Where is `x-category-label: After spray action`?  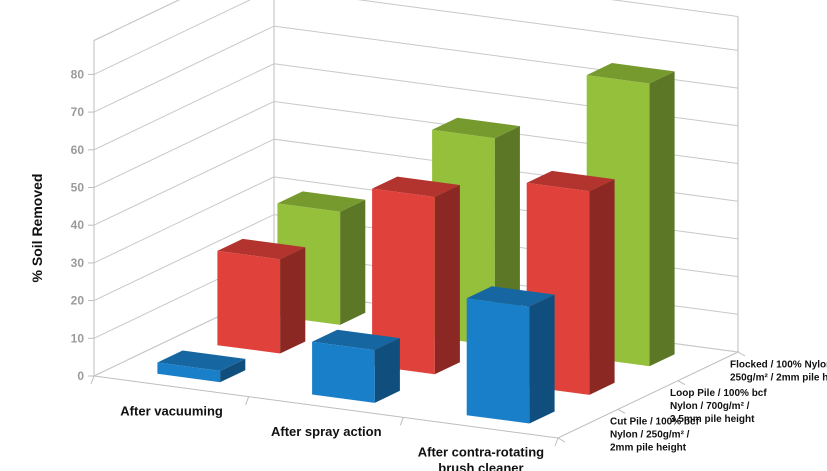 x-category-label: After spray action is located at coordinates (326, 431).